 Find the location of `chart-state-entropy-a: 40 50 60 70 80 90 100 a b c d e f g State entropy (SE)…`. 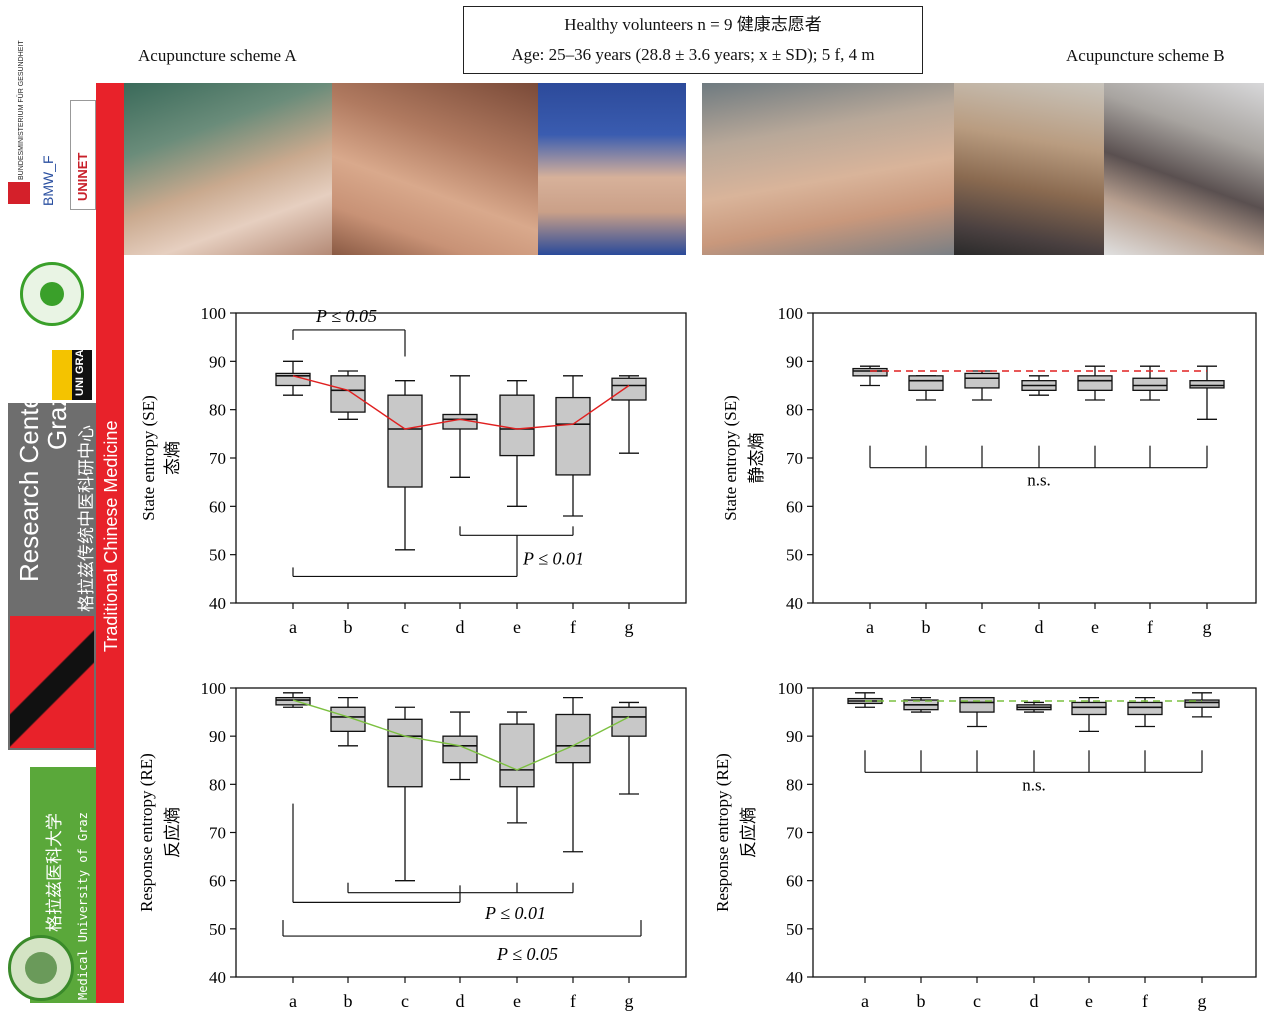

chart-state-entropy-a: 40 50 60 70 80 90 100 a b c d e f g State entropy (SE)… is located at coordinates (413, 470).